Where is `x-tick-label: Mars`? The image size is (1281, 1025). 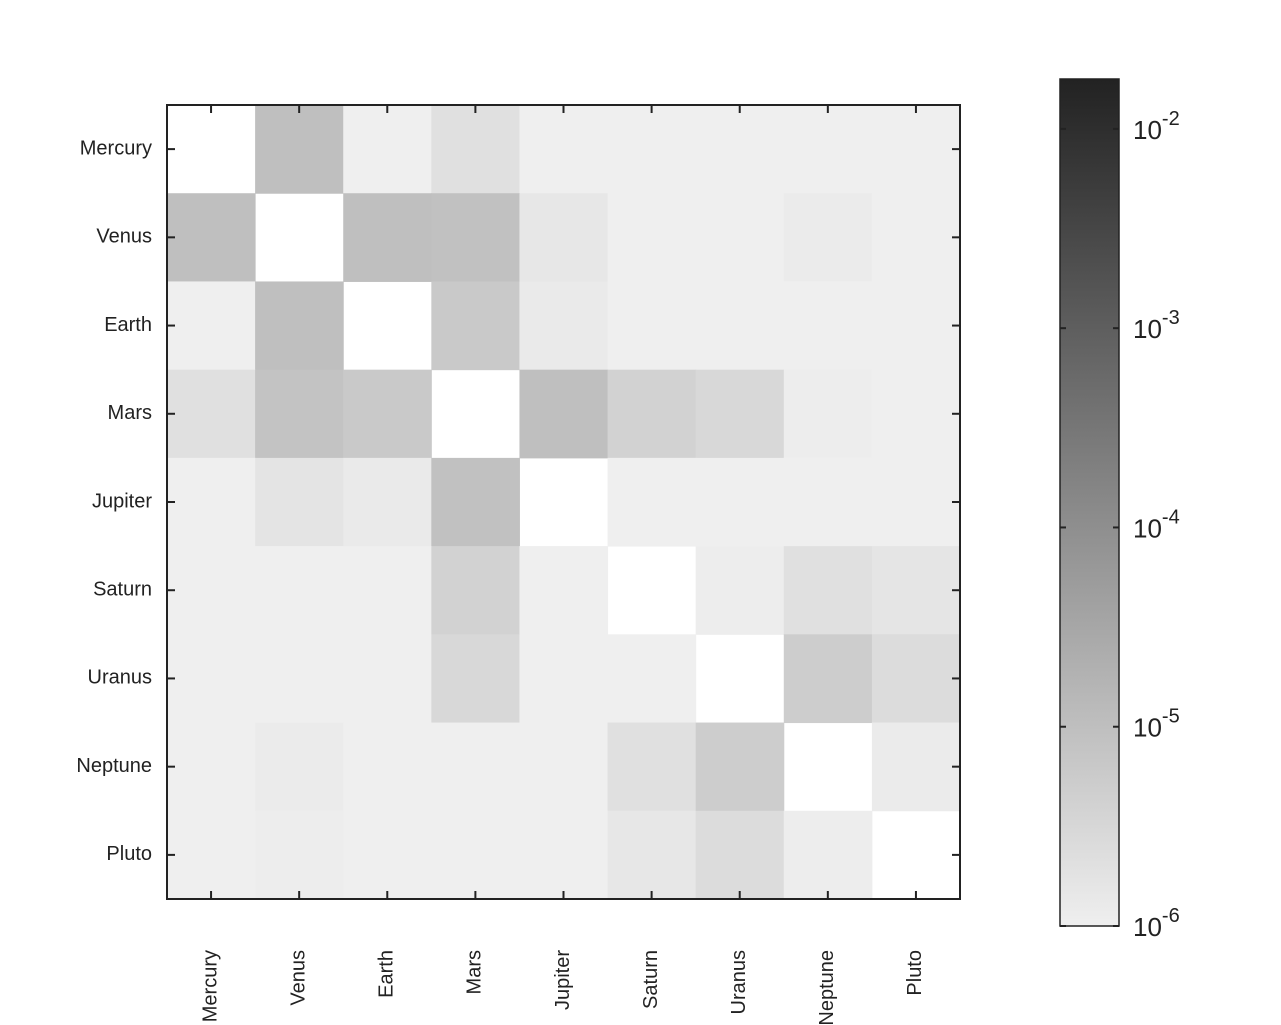
x-tick-label: Mars is located at coordinates (475, 972).